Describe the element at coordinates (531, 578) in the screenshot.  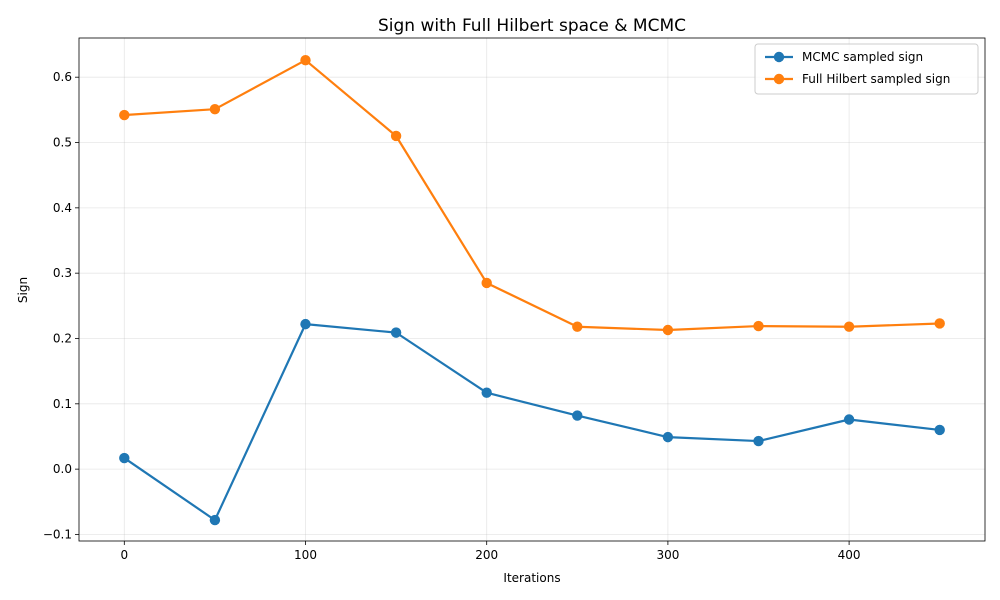
I see `x-axis-title: Iterations` at that location.